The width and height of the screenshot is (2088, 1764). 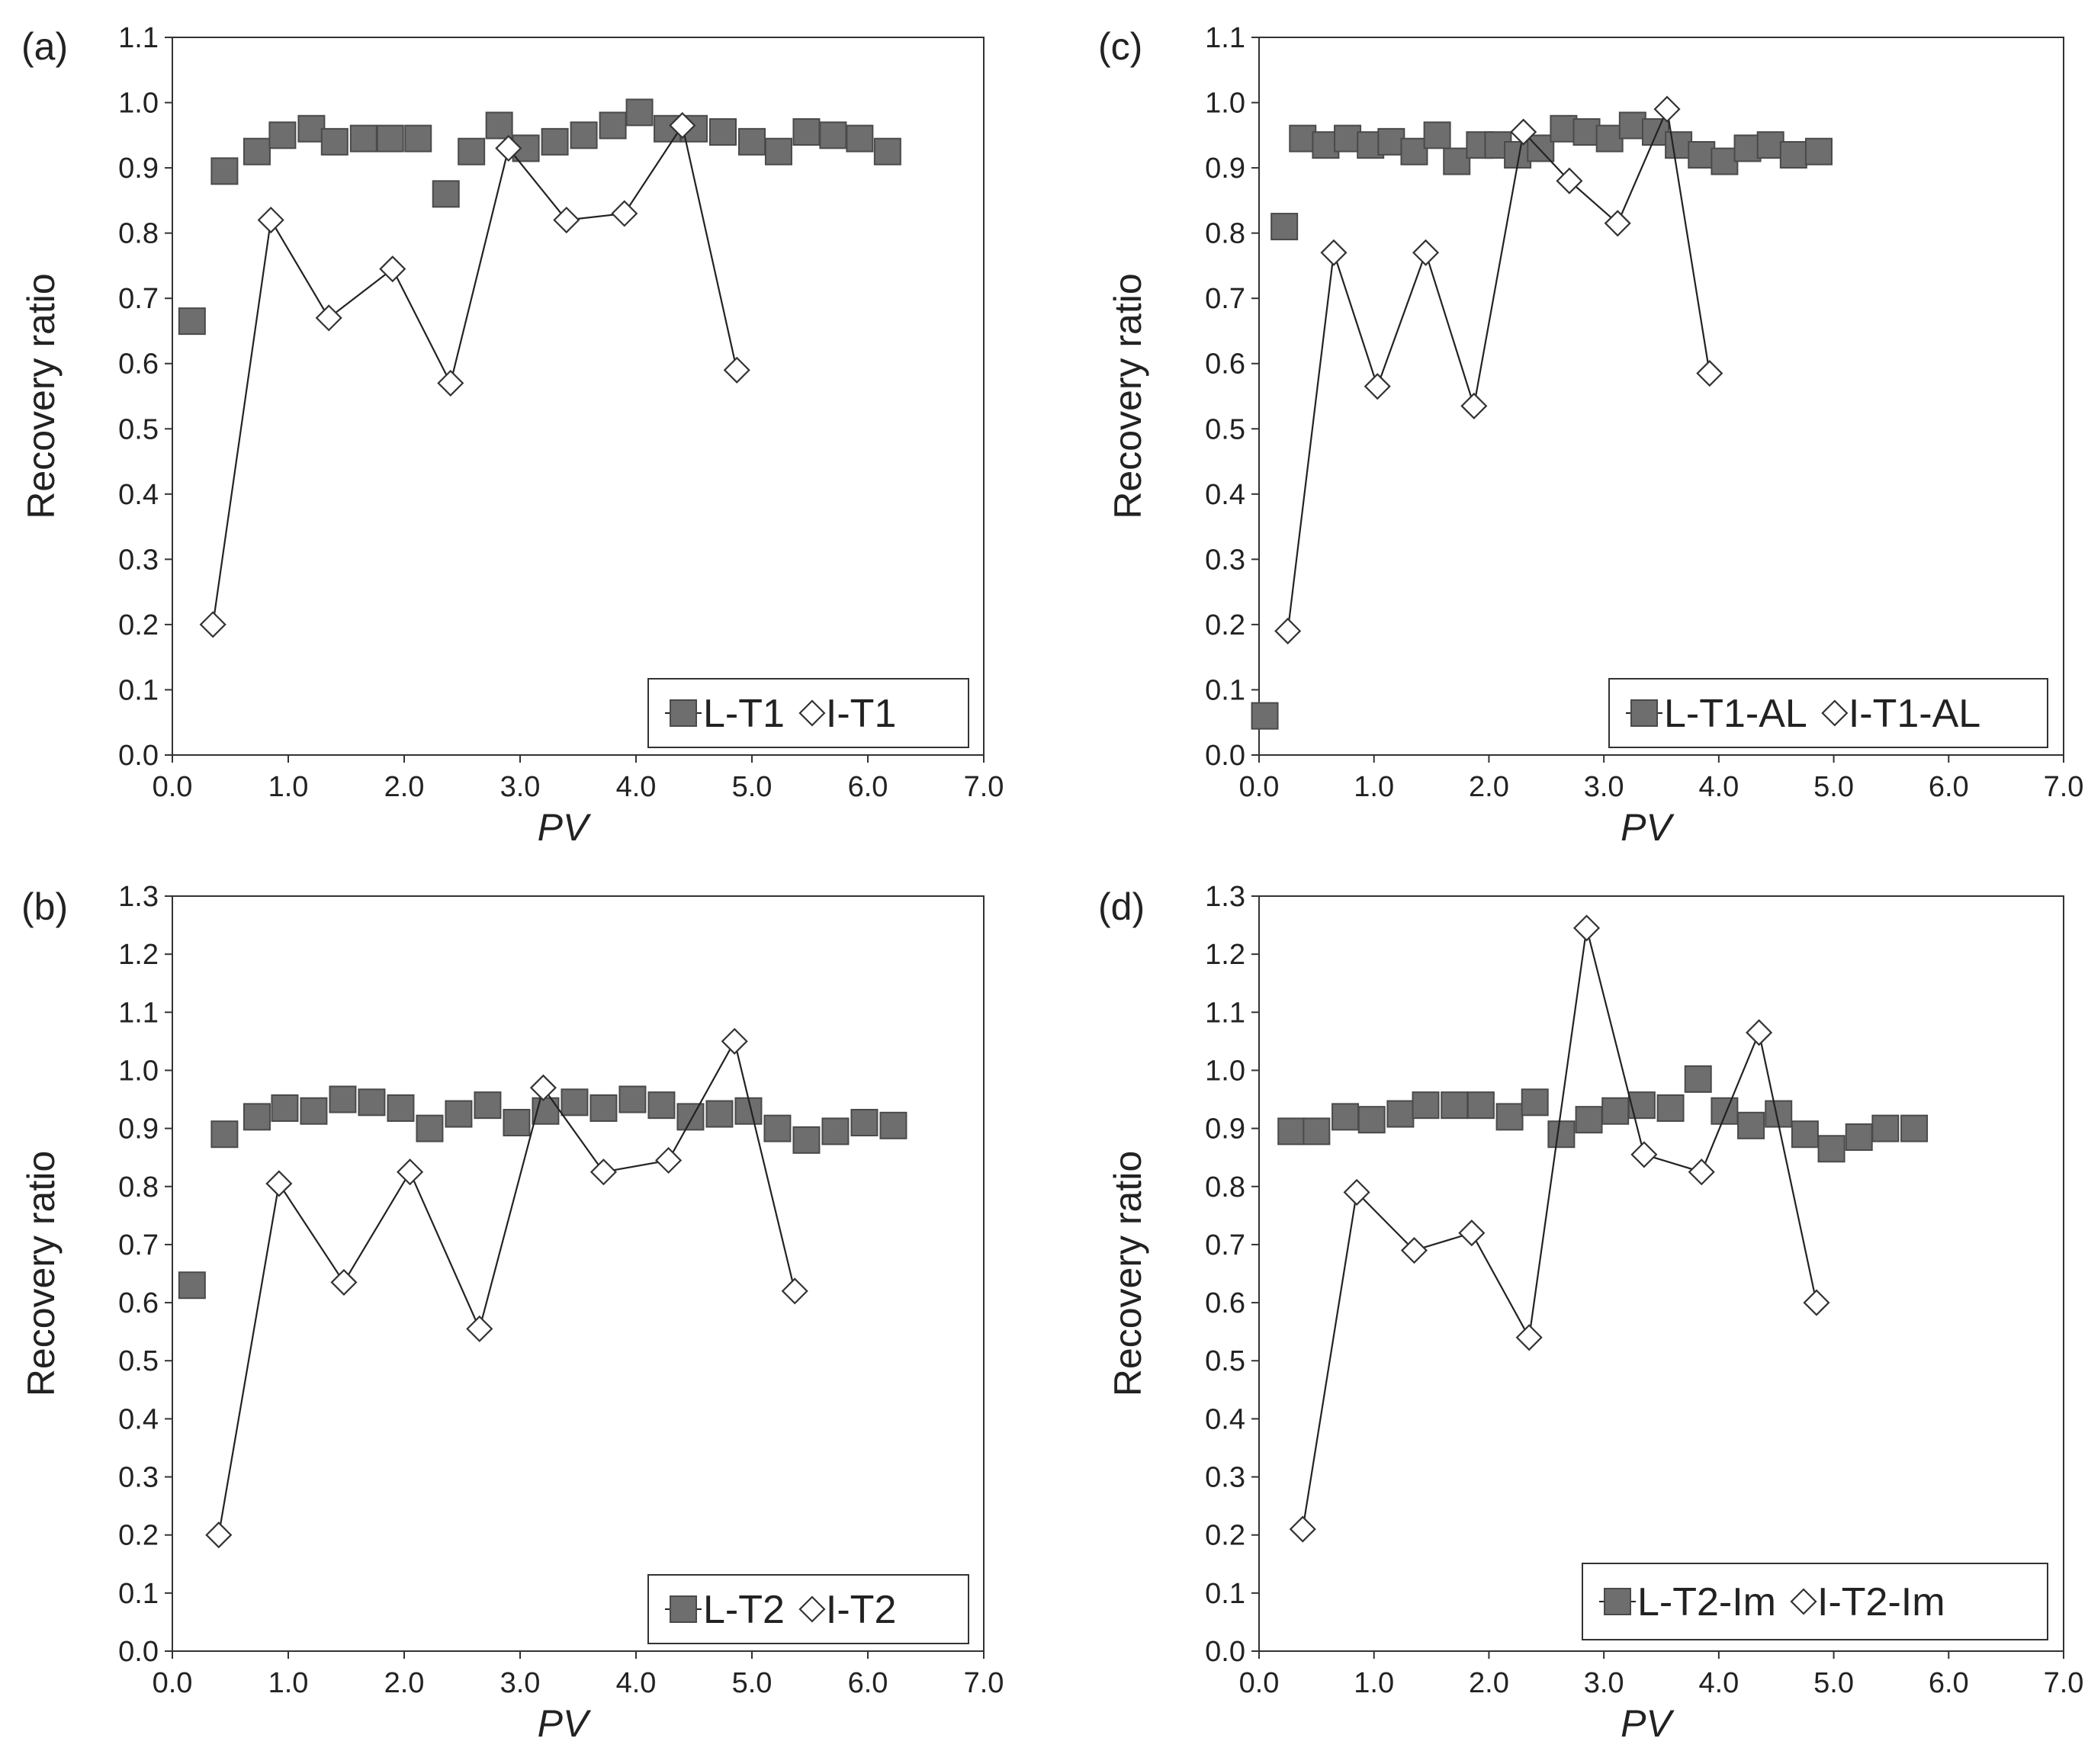 What do you see at coordinates (808, 713) in the screenshot?
I see `legend: L-T1 I-T1` at bounding box center [808, 713].